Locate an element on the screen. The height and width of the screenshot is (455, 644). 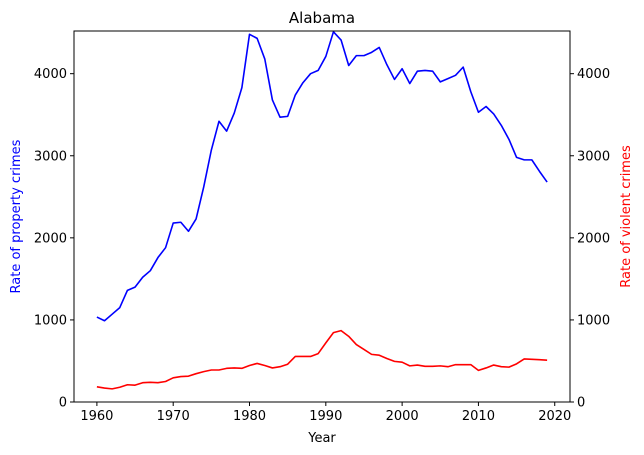
x-tick-label: 2020 is located at coordinates (554, 416).